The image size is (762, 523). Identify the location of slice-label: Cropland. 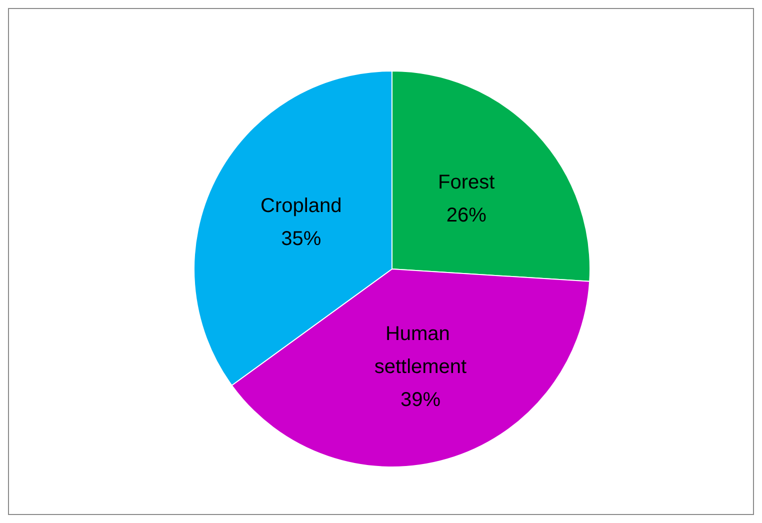
(301, 206).